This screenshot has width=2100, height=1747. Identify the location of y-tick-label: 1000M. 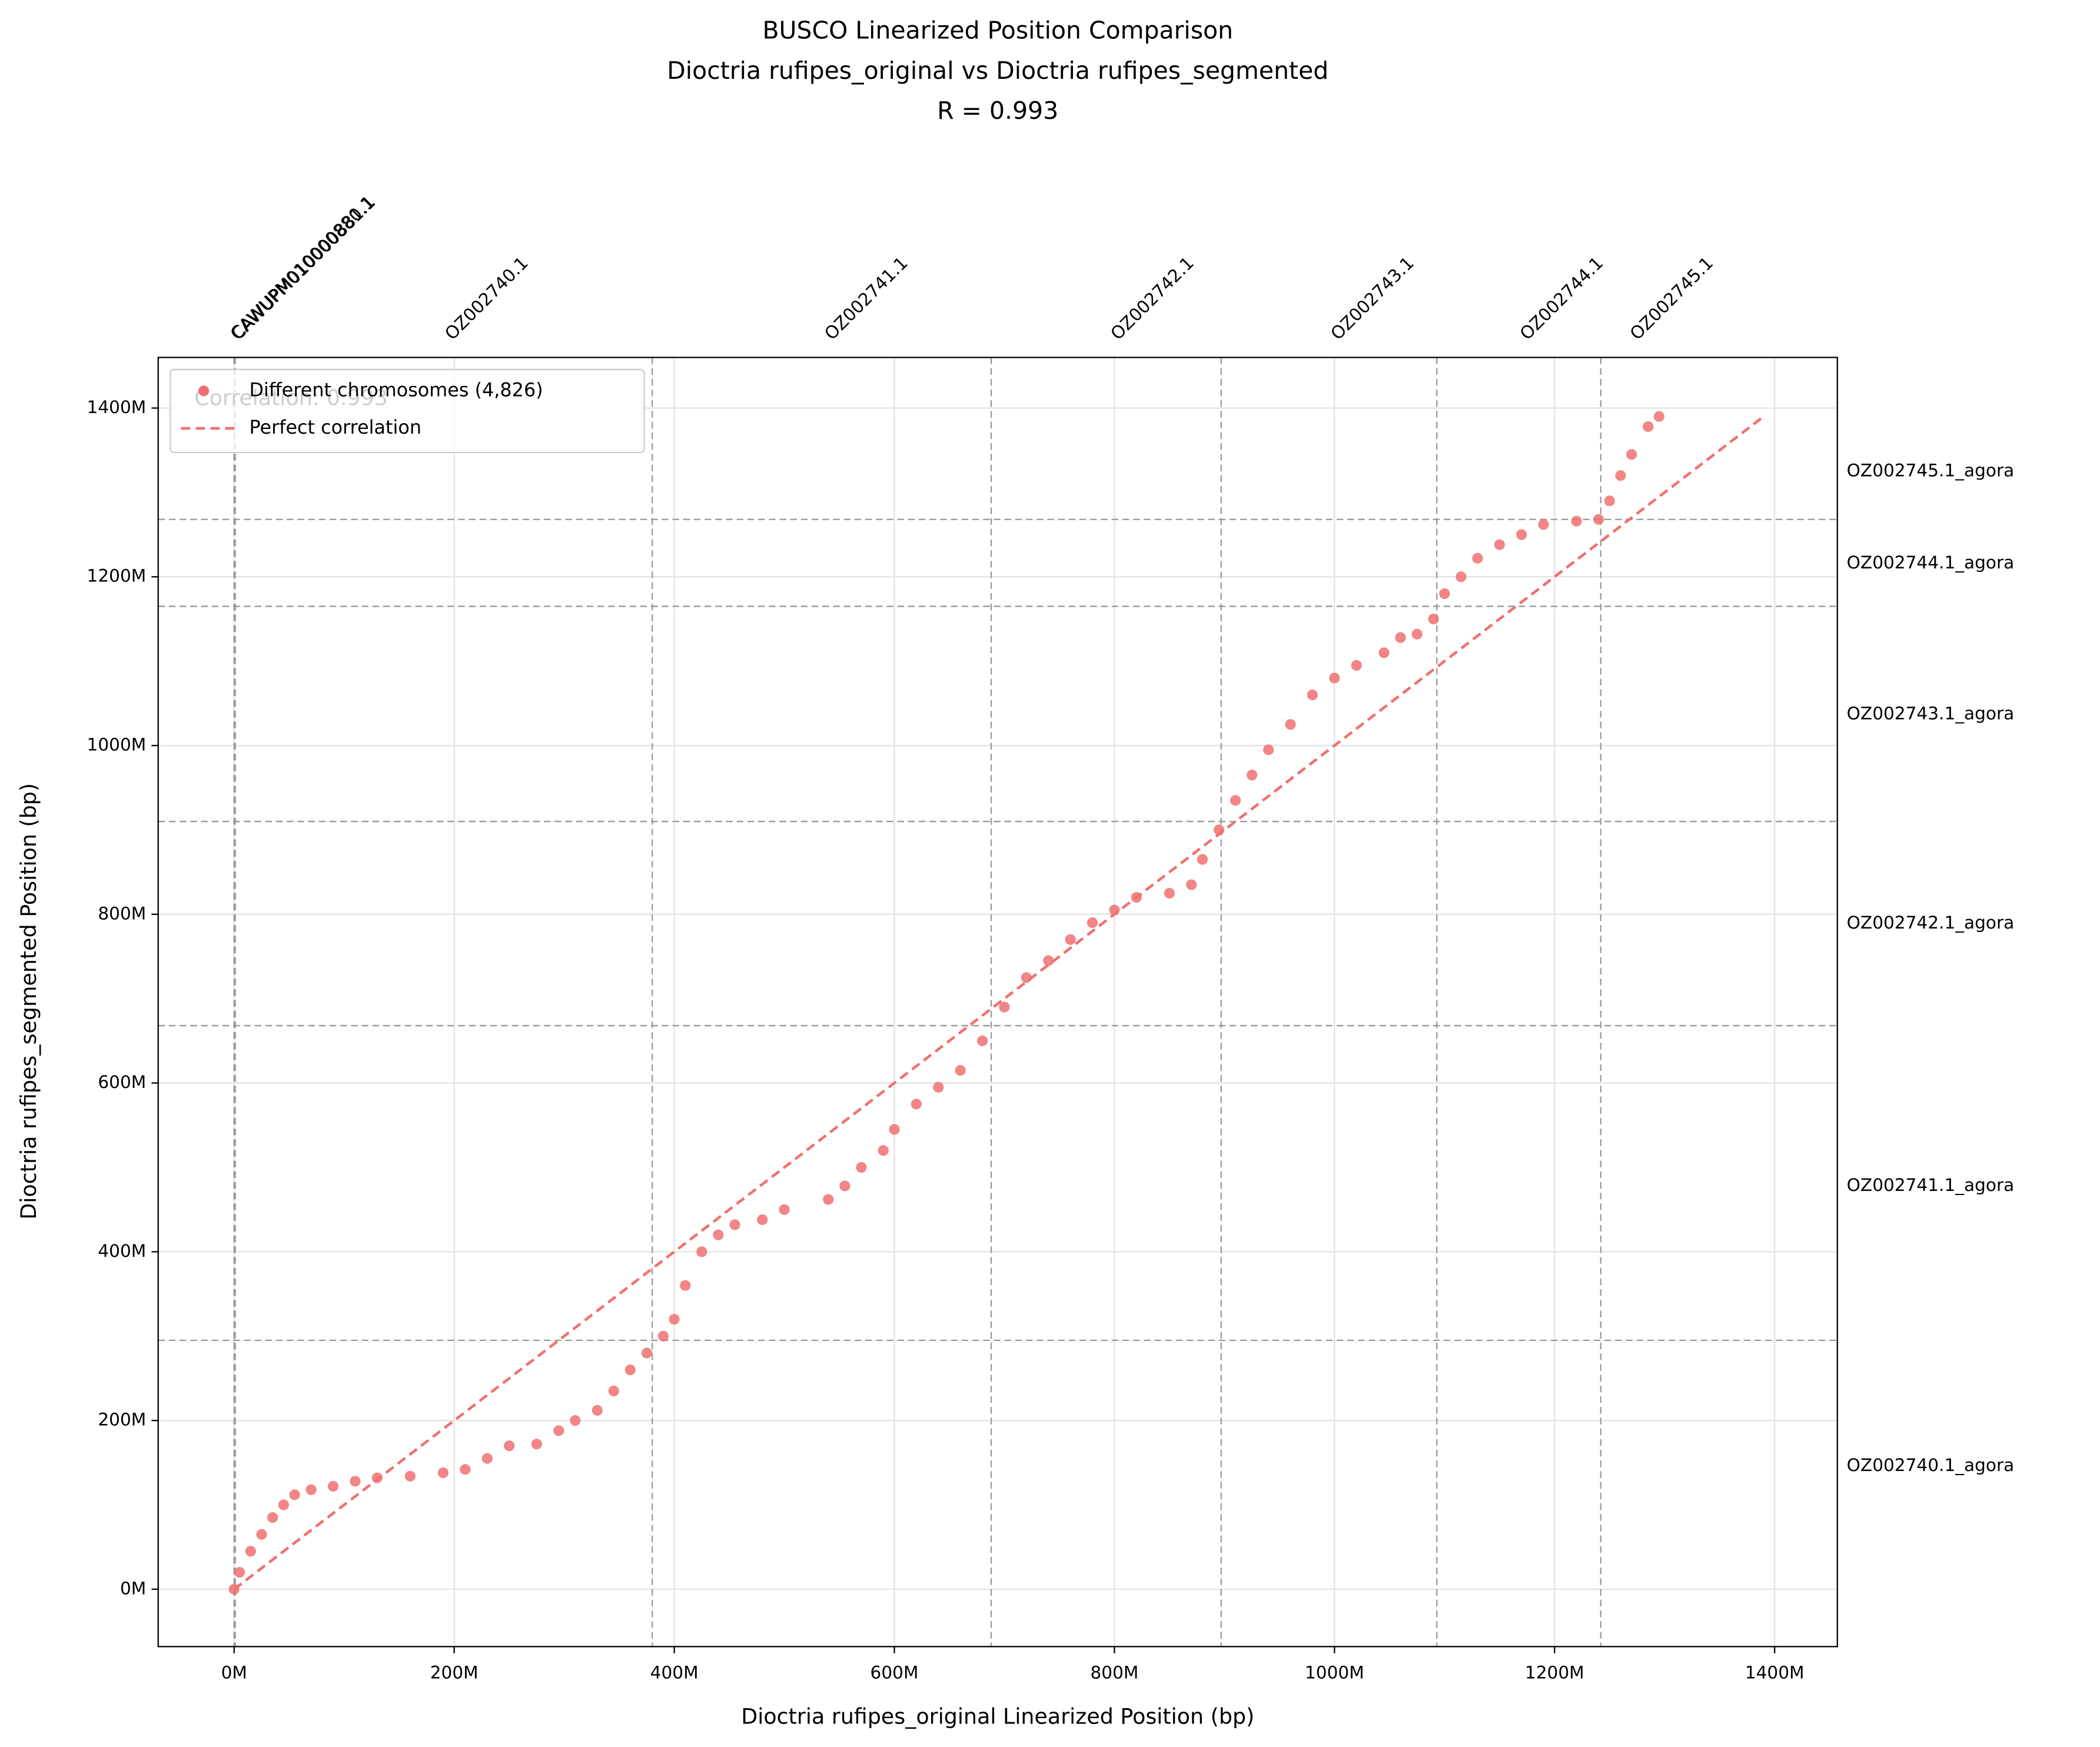
(117, 745).